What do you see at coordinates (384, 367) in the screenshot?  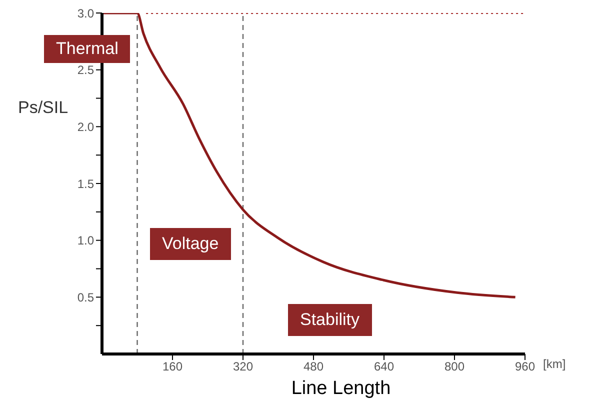 I see `x-tick-label: 640` at bounding box center [384, 367].